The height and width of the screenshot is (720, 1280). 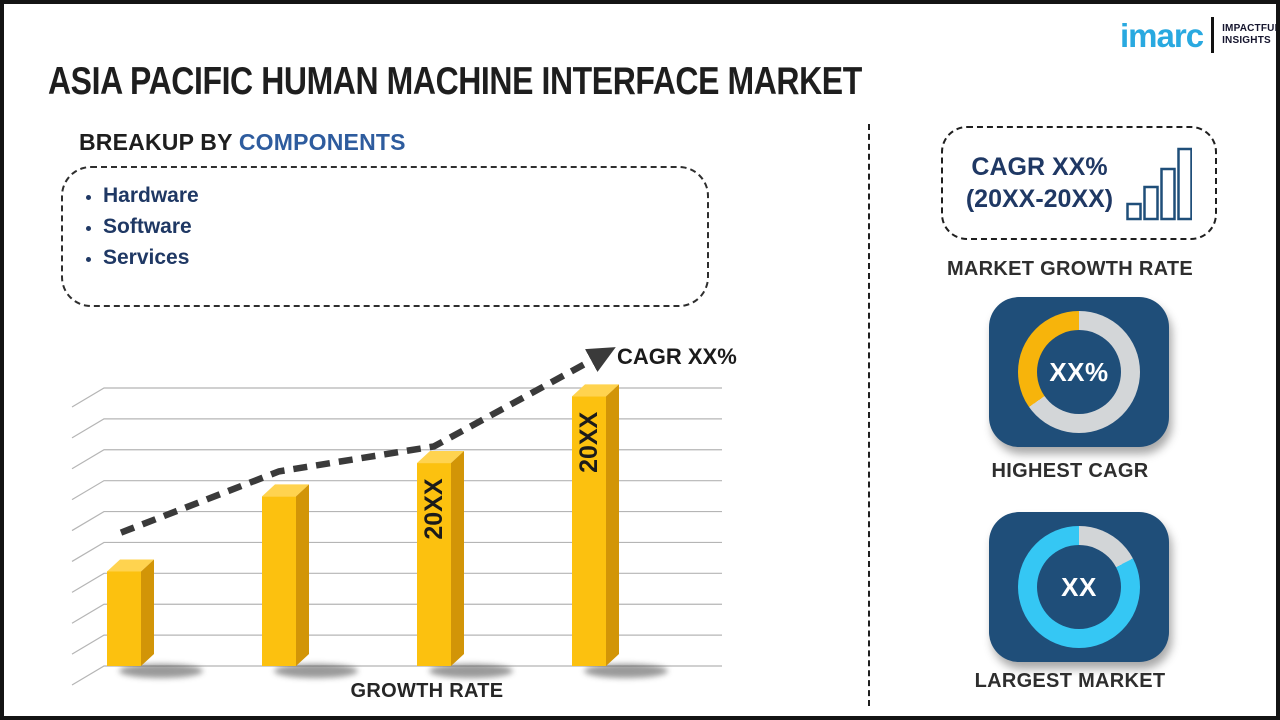 I want to click on imarc-logo: imarc IMPACTFUL INSIGHTS, so click(x=1200, y=35).